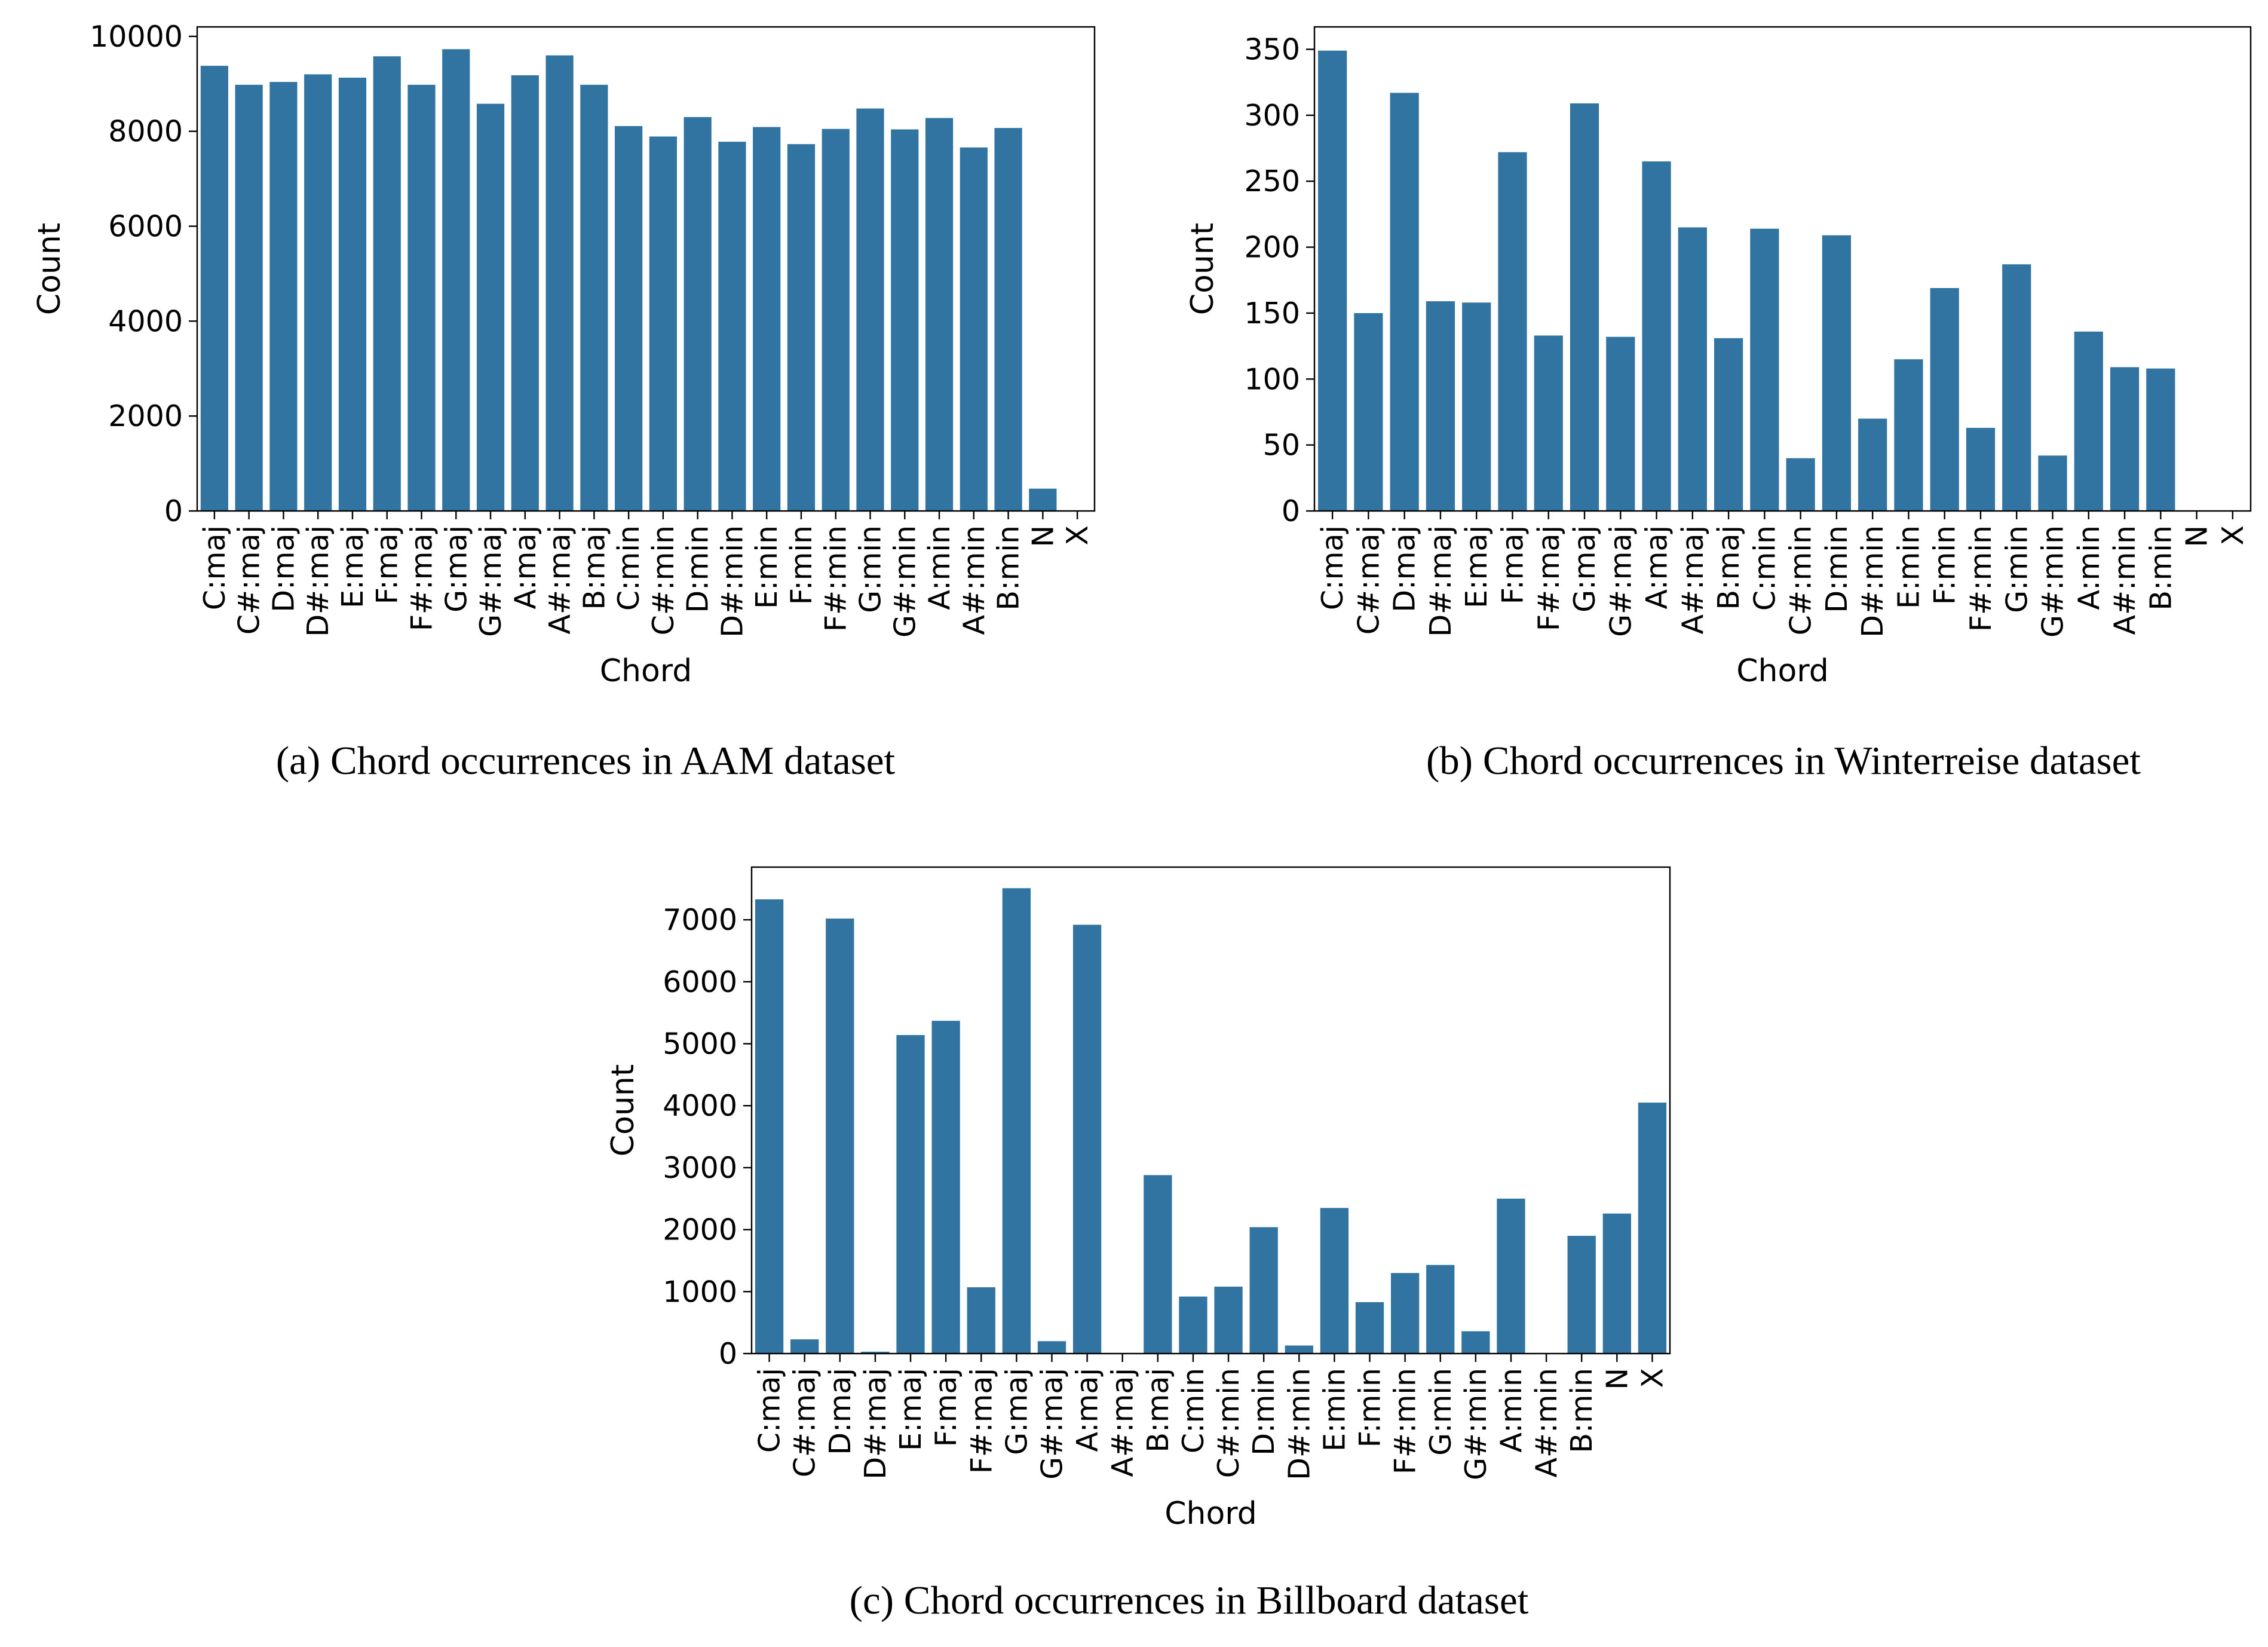  What do you see at coordinates (1729, 567) in the screenshot?
I see `x-tick-label: B:maj` at bounding box center [1729, 567].